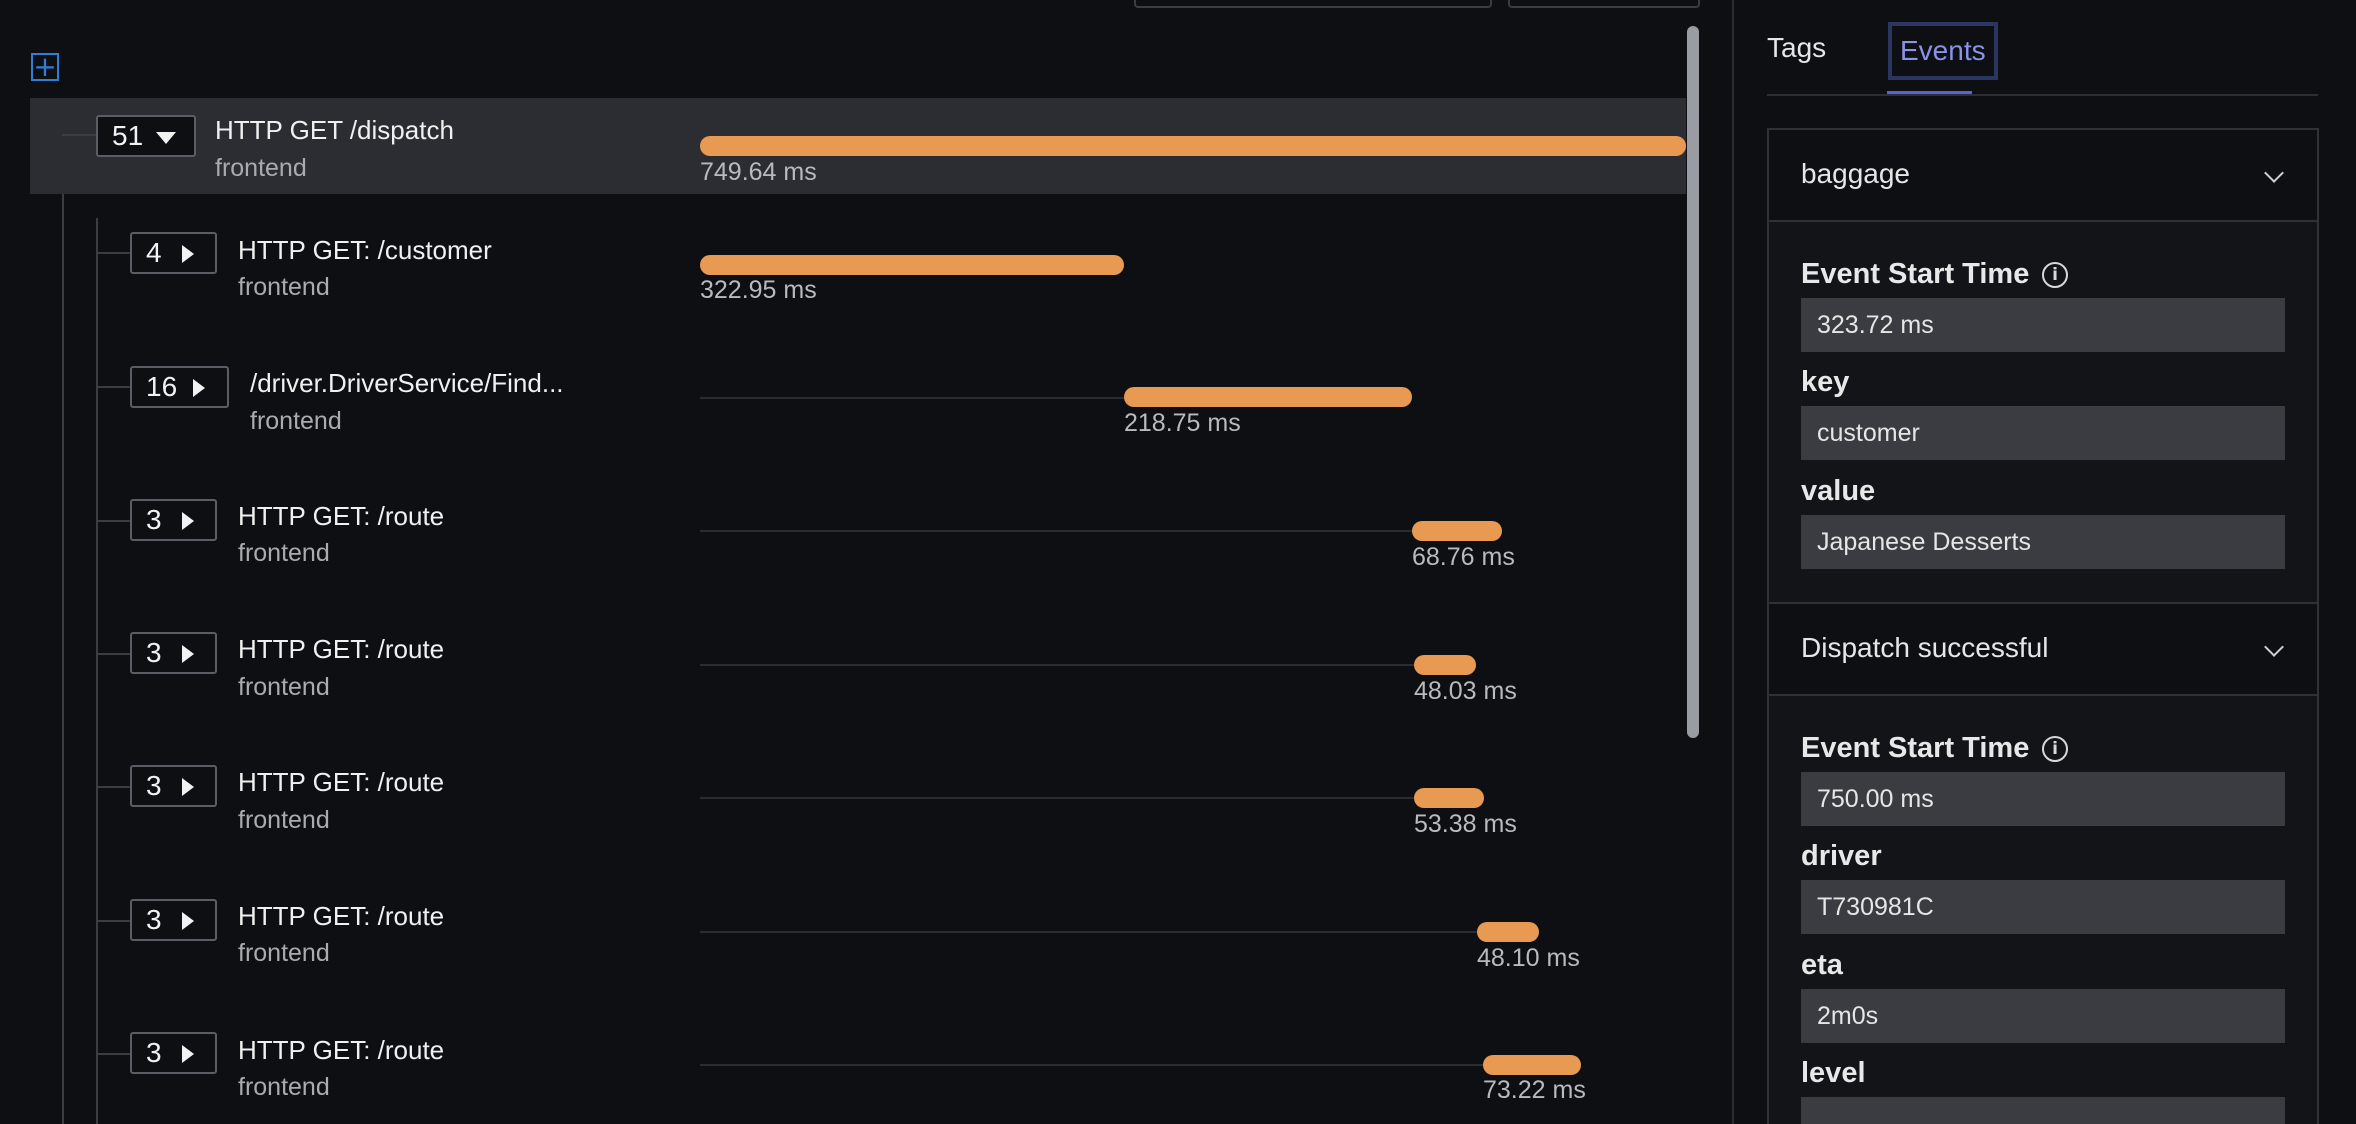  Describe the element at coordinates (758, 172) in the screenshot. I see `span-duration: 749.64 ms` at that location.